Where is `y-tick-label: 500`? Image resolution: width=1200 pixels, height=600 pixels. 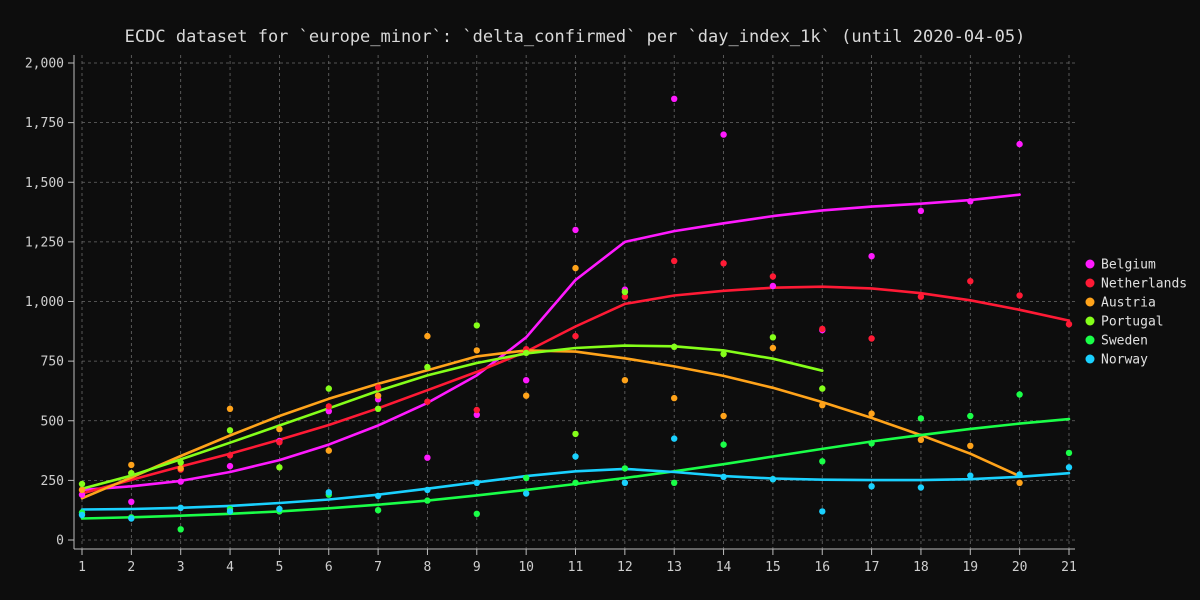 y-tick-label: 500 is located at coordinates (52, 421).